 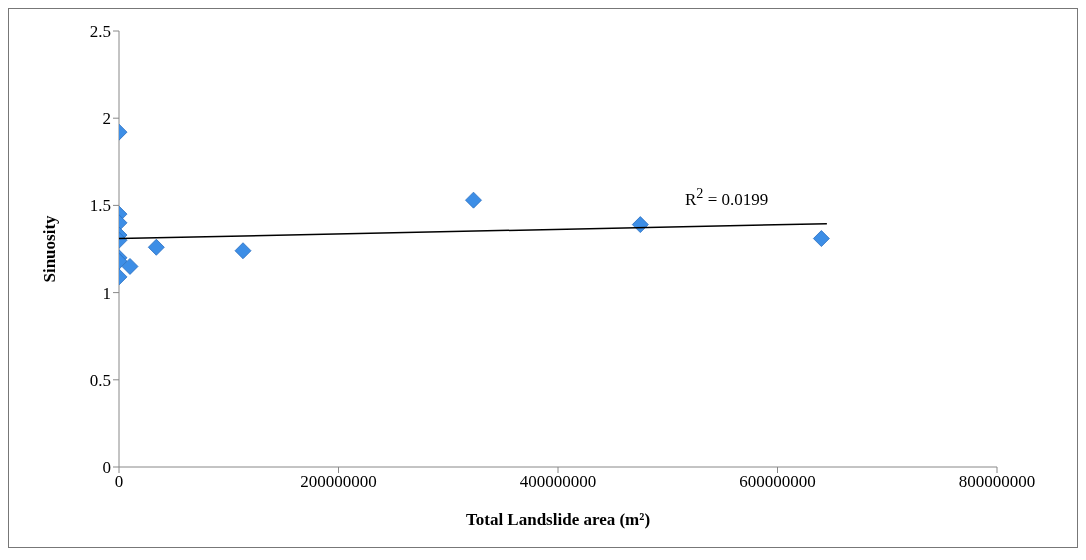 I want to click on y-tick-label: 1, so click(x=106, y=293).